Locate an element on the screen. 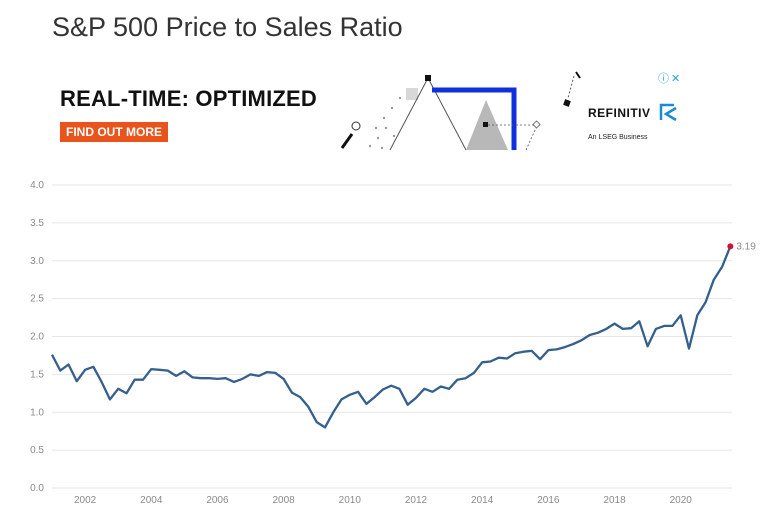 The image size is (780, 517). y-axis-ticks: 0.0 0.5 1.0 1.5 2.0 2.5 3.0 3.5 4.0 is located at coordinates (37, 337).